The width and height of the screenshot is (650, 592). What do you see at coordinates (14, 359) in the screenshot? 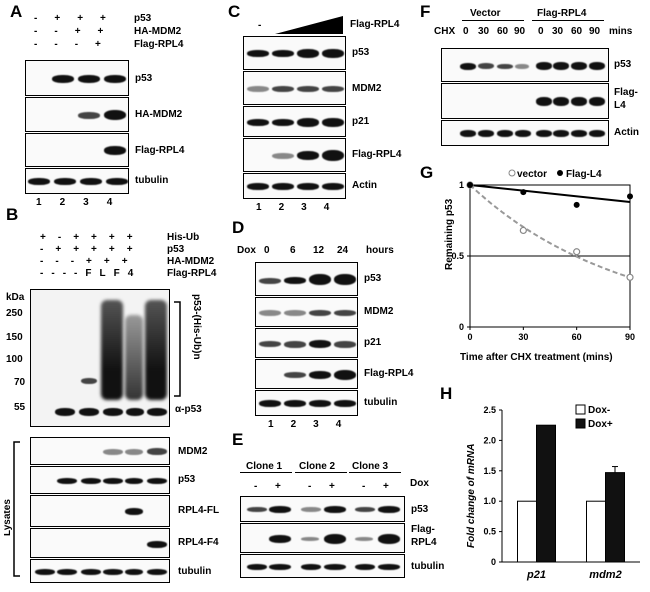
I see `b-marker-100: 100` at bounding box center [14, 359].